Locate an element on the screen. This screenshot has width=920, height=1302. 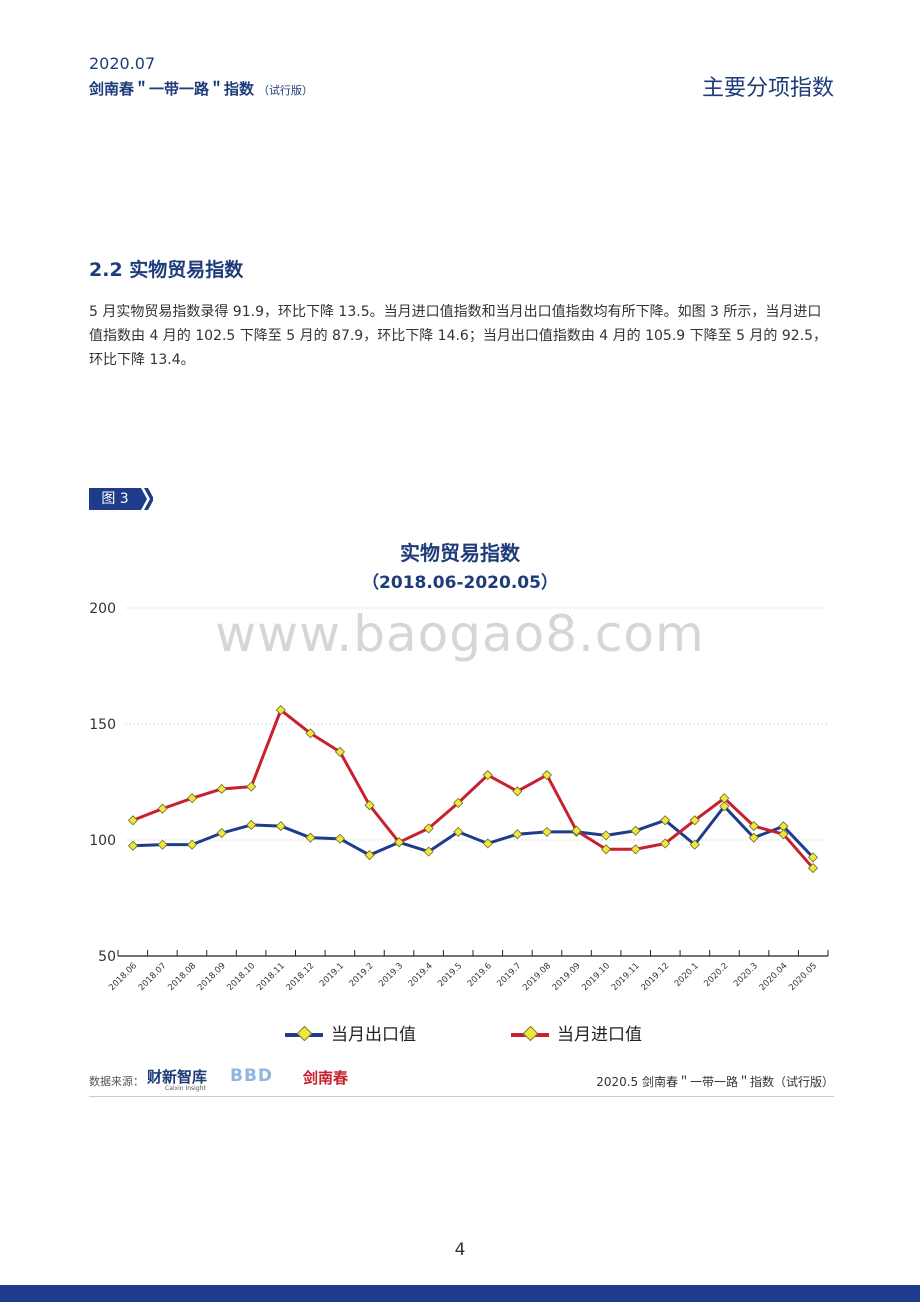
legend-line-import is located at coordinates (530, 1033).